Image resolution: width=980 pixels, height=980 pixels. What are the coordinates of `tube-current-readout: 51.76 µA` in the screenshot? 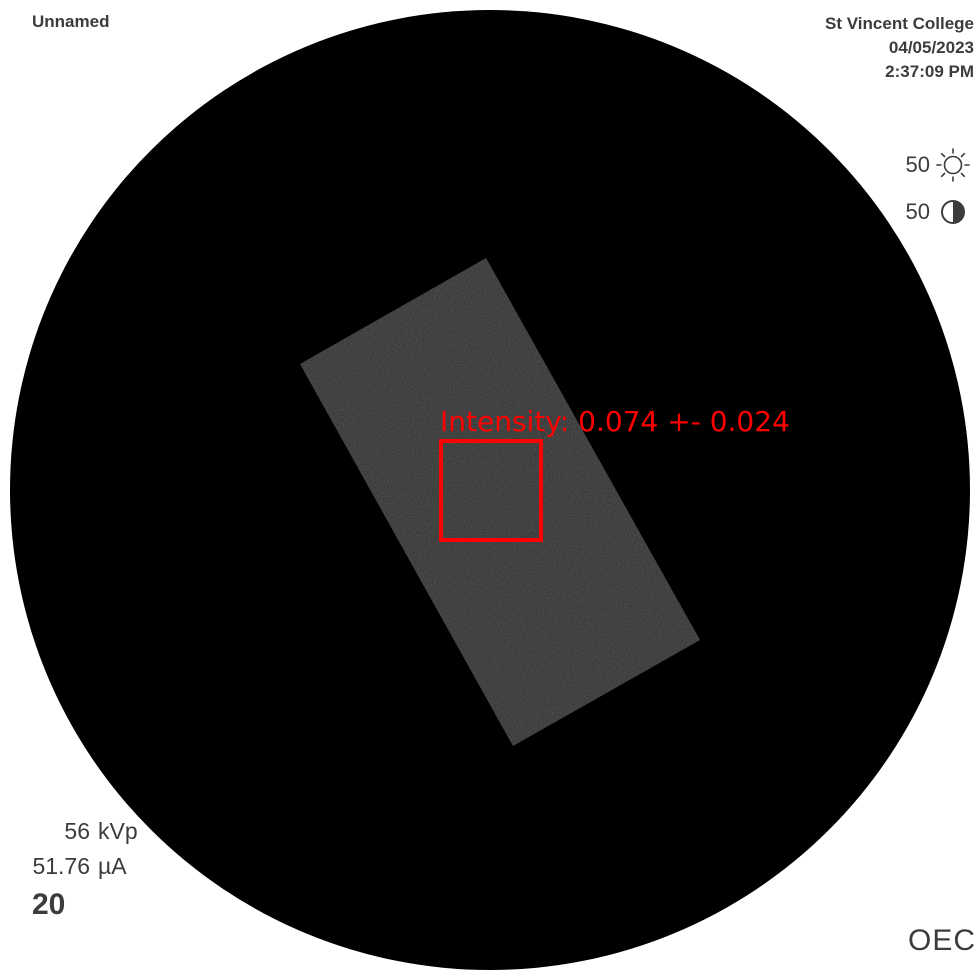 It's located at (79, 866).